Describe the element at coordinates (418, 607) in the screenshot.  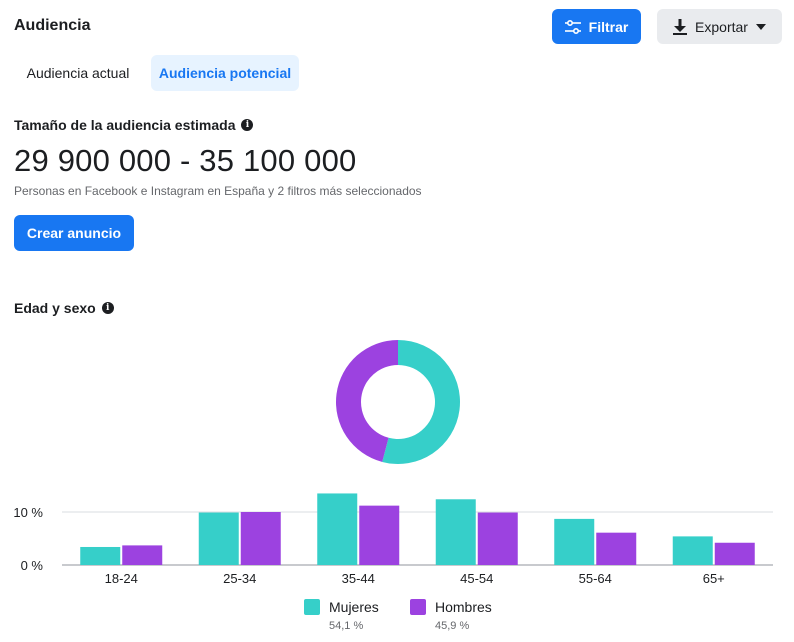
I see `hombres-swatch` at that location.